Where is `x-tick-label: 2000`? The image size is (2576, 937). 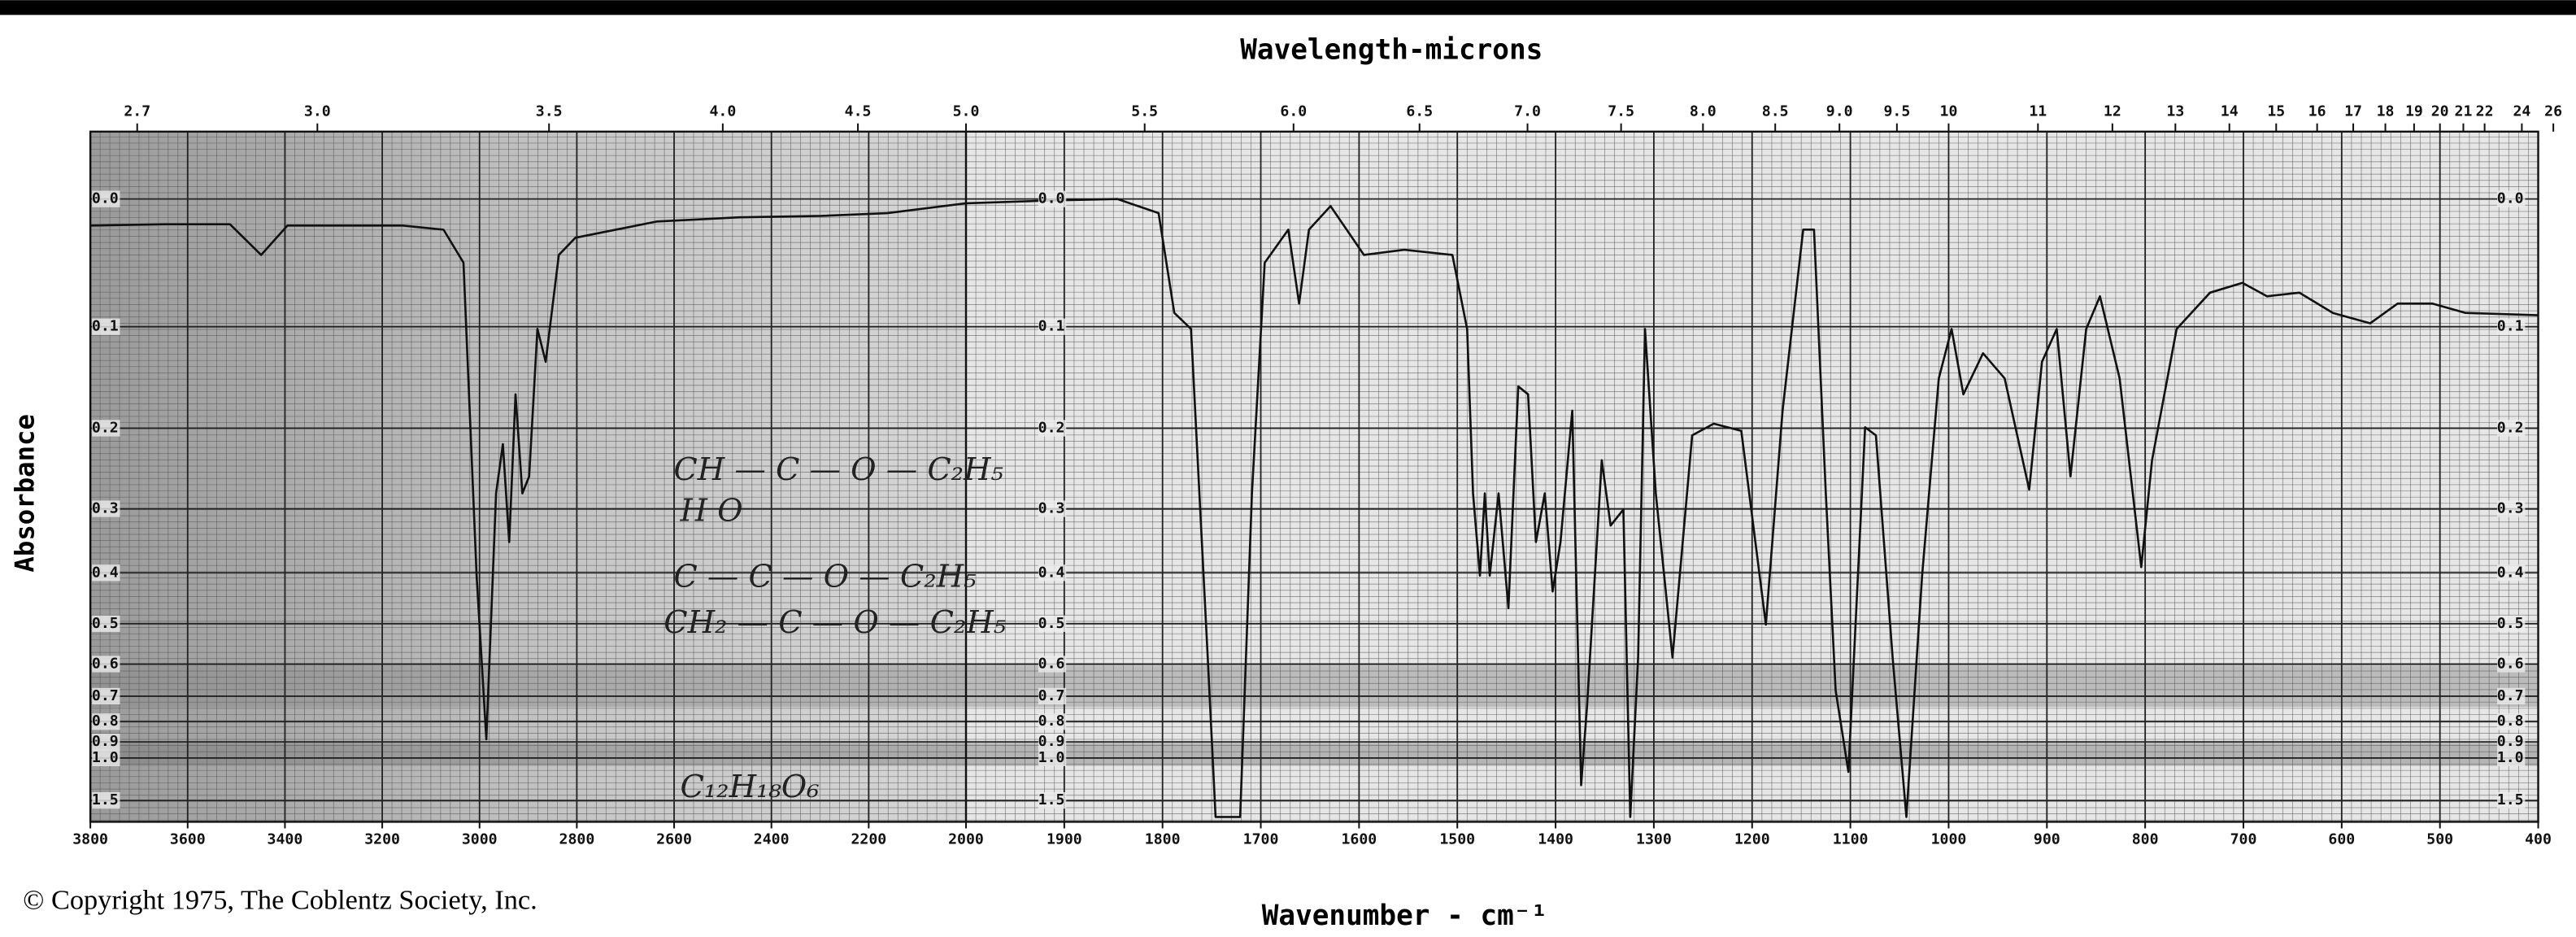 x-tick-label: 2000 is located at coordinates (966, 839).